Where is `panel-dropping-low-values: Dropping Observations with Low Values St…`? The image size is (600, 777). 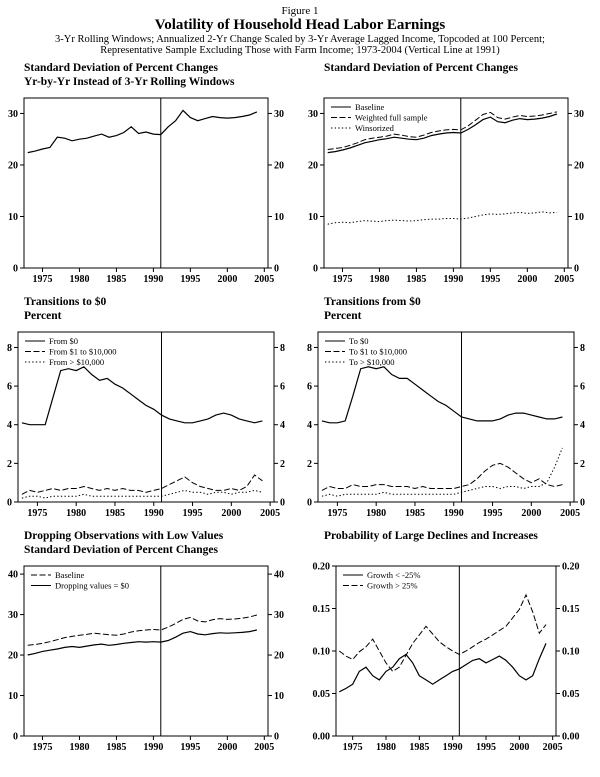
panel-dropping-low-values: Dropping Observations with Low Values St… is located at coordinates (150, 643).